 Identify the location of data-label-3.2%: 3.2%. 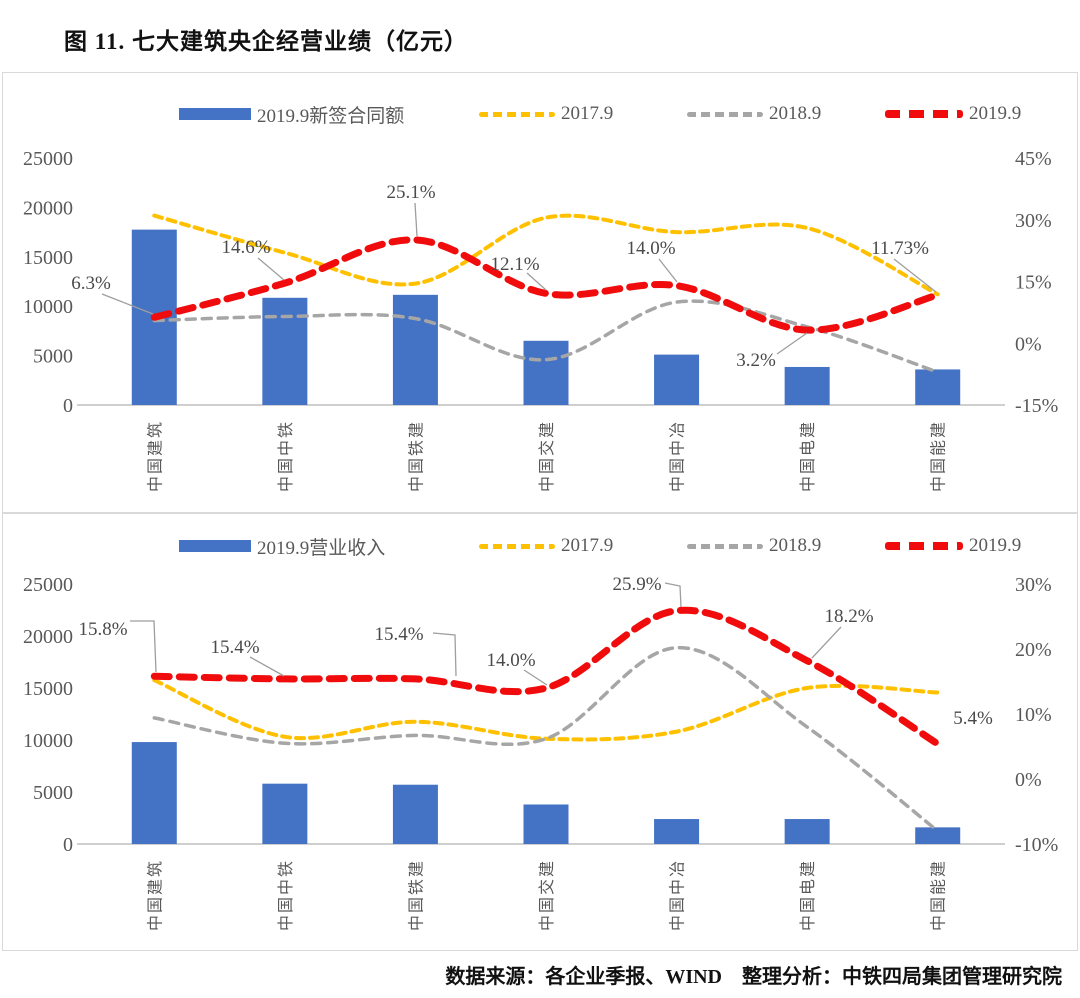
(756, 360).